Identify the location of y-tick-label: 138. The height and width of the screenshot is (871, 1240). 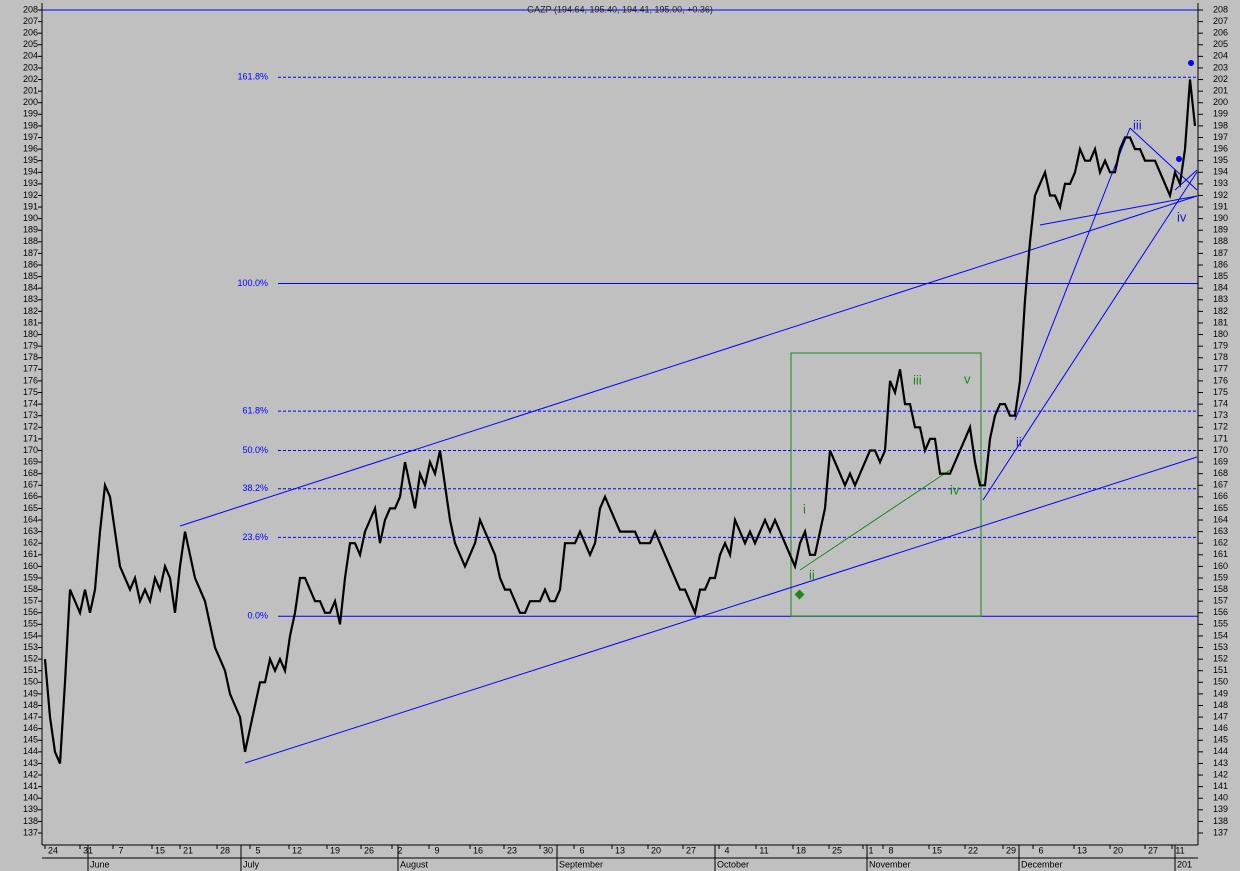
(1220, 821).